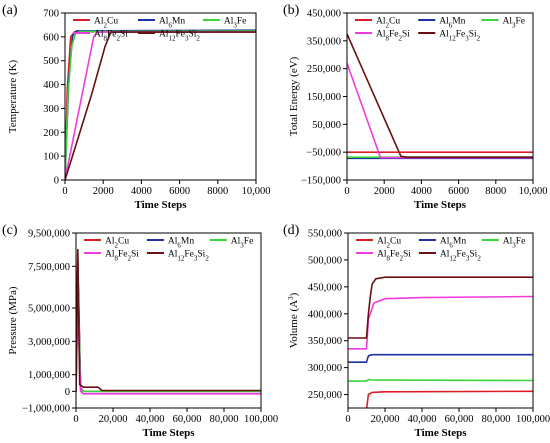 The width and height of the screenshot is (550, 443). Describe the element at coordinates (49, 375) in the screenshot. I see `y-tick-label: 1,000,000` at that location.